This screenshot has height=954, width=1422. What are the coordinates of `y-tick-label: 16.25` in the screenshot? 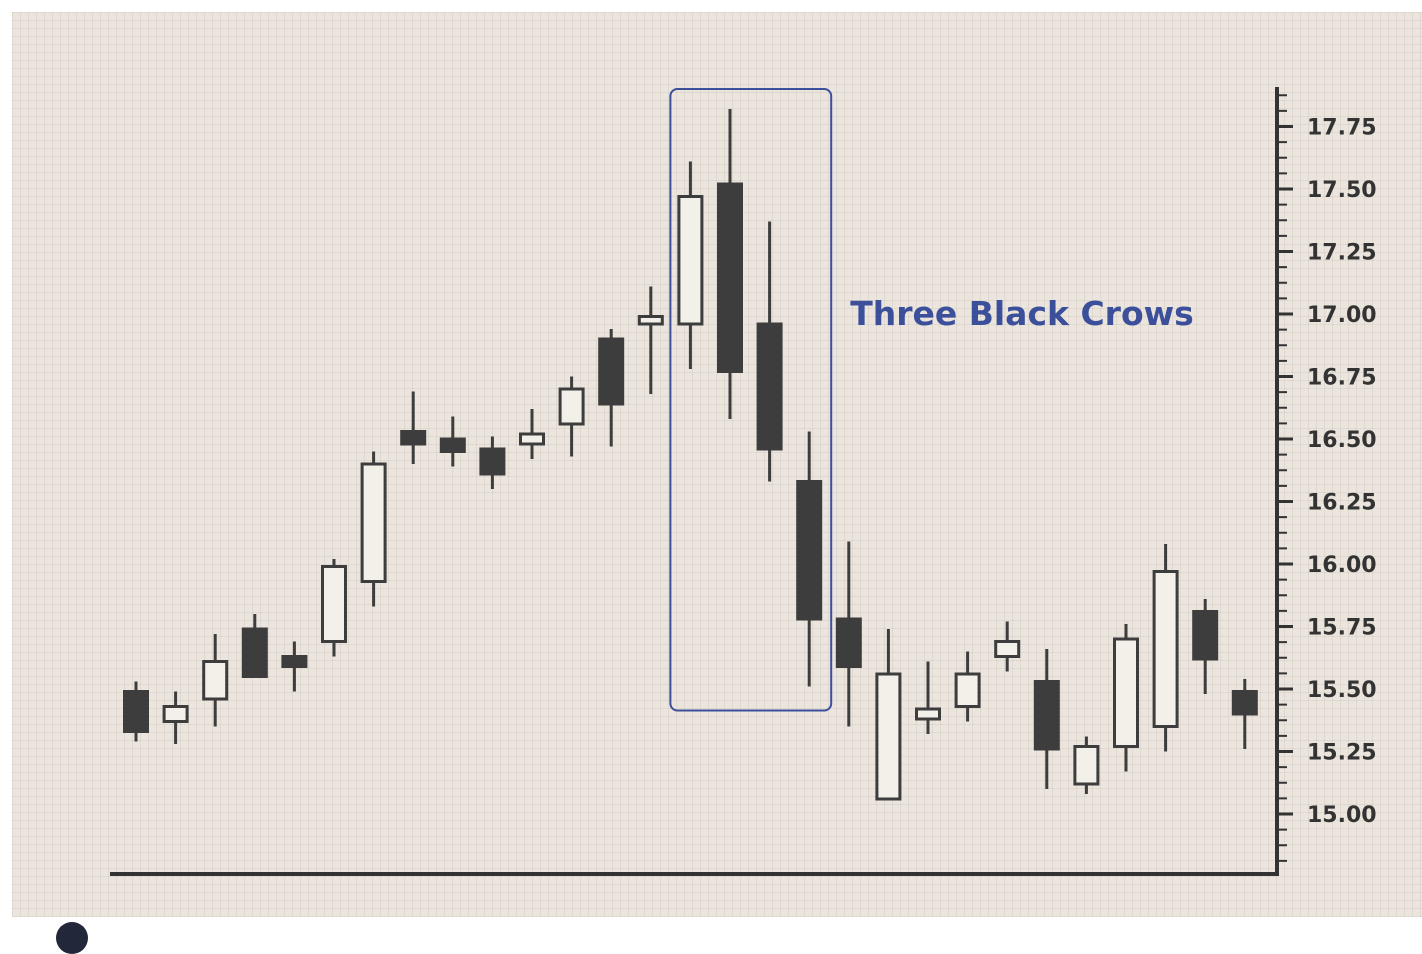 It's located at (1342, 503).